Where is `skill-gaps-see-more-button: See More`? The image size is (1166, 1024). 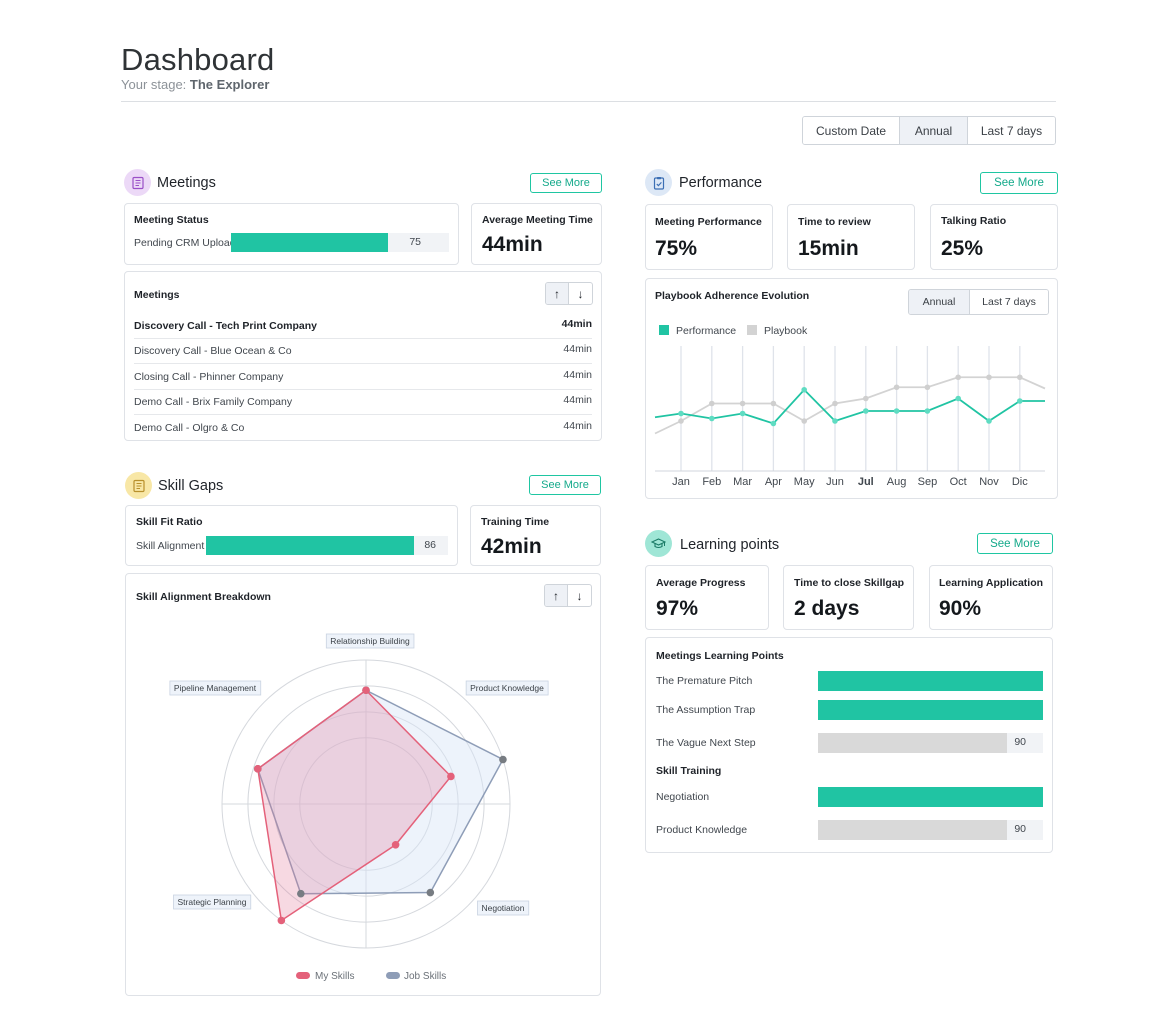 skill-gaps-see-more-button: See More is located at coordinates (565, 485).